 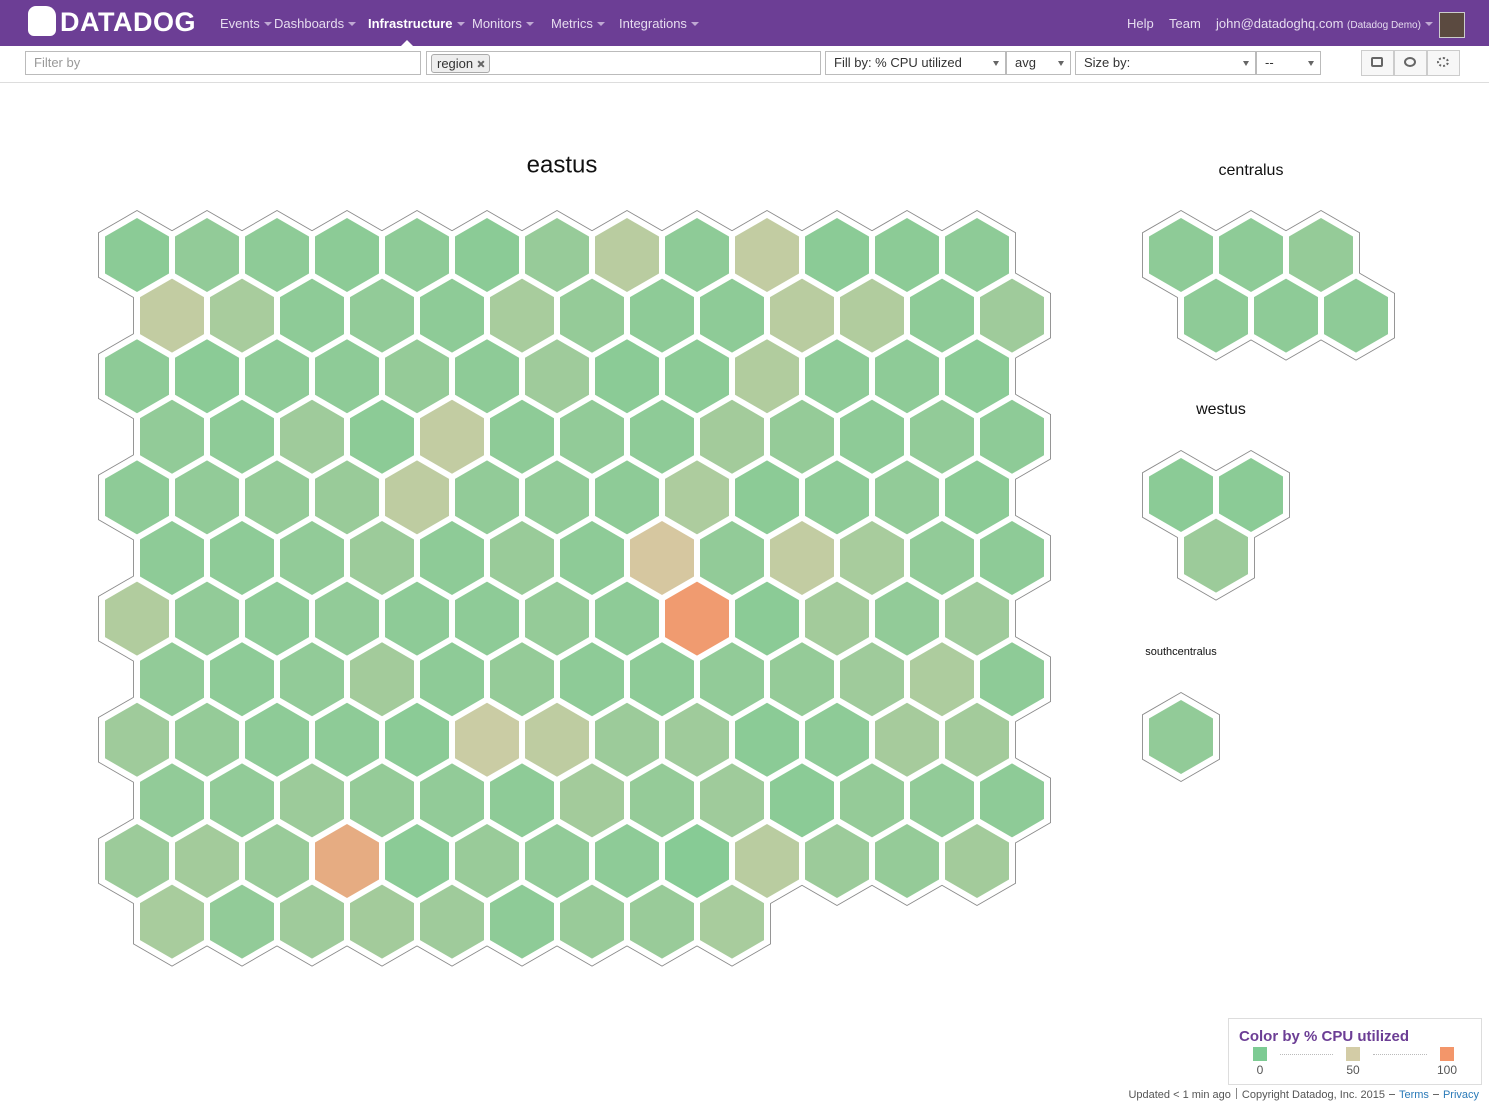 What do you see at coordinates (1165, 63) in the screenshot?
I see `size-select: Size by:` at bounding box center [1165, 63].